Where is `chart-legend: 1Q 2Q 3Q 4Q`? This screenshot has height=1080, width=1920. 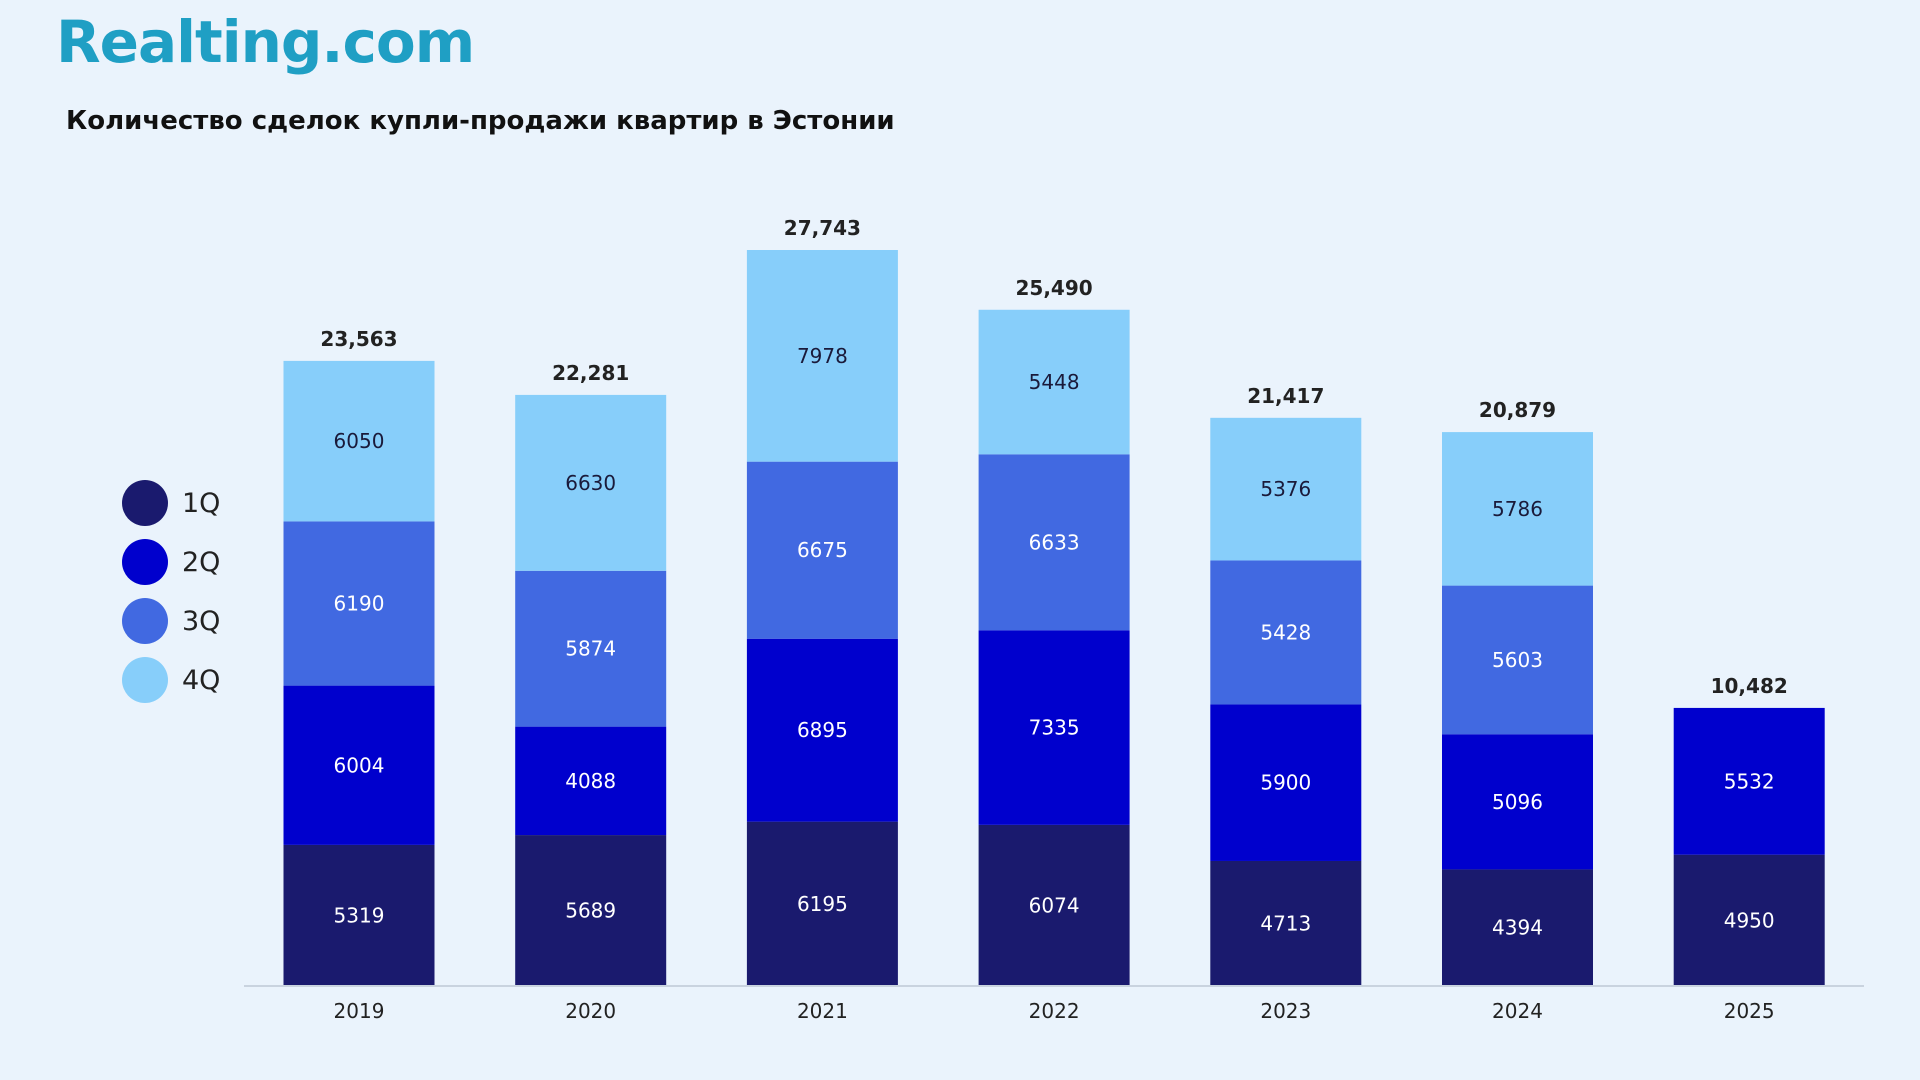
chart-legend: 1Q 2Q 3Q 4Q is located at coordinates (171, 598).